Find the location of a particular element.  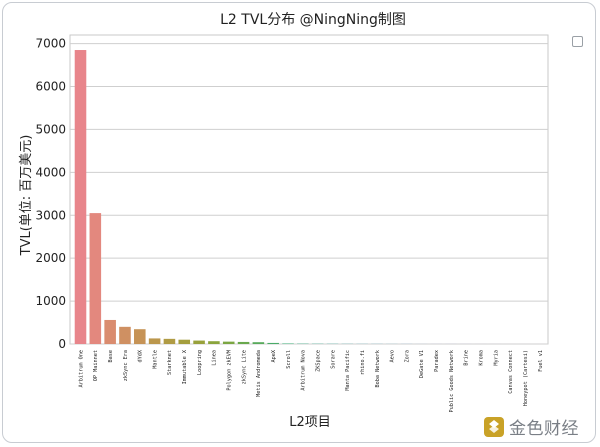

x-tick-label: Boba Network is located at coordinates (378, 368).